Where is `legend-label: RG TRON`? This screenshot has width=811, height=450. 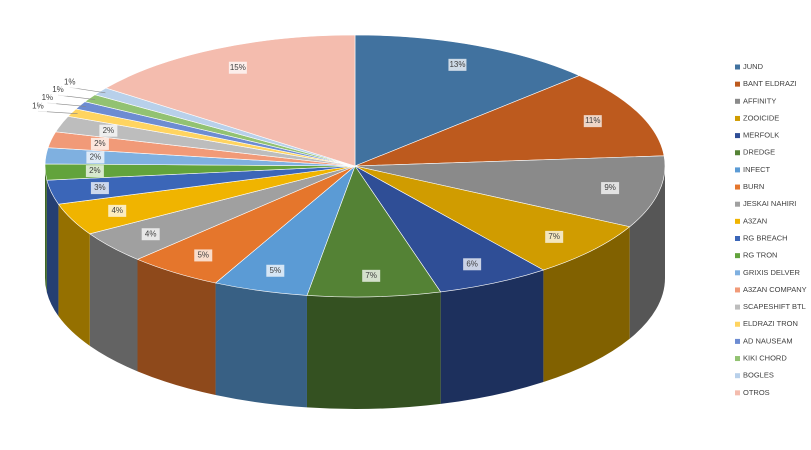 legend-label: RG TRON is located at coordinates (760, 255).